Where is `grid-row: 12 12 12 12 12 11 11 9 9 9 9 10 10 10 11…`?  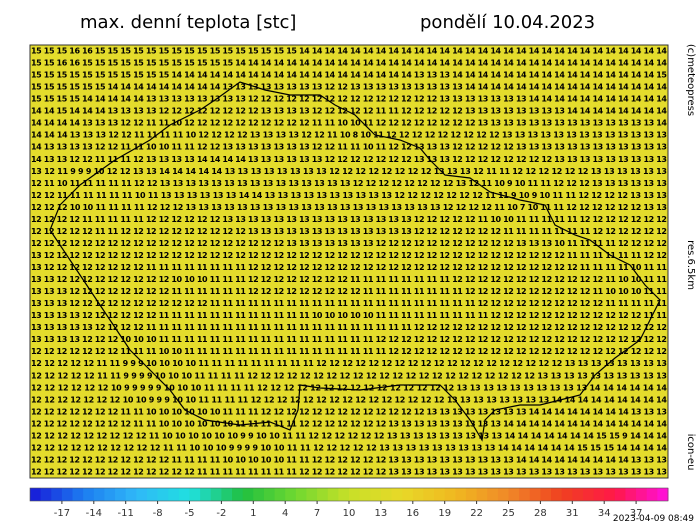 grid-row: 12 12 12 12 12 11 11 9 9 9 9 10 10 10 11… is located at coordinates (349, 375).